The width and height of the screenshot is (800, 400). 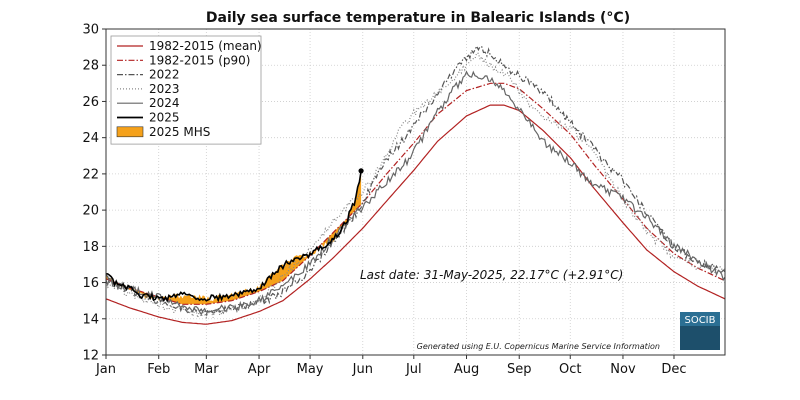 What do you see at coordinates (130, 132) in the screenshot?
I see `legend-swatch-mhs` at bounding box center [130, 132].